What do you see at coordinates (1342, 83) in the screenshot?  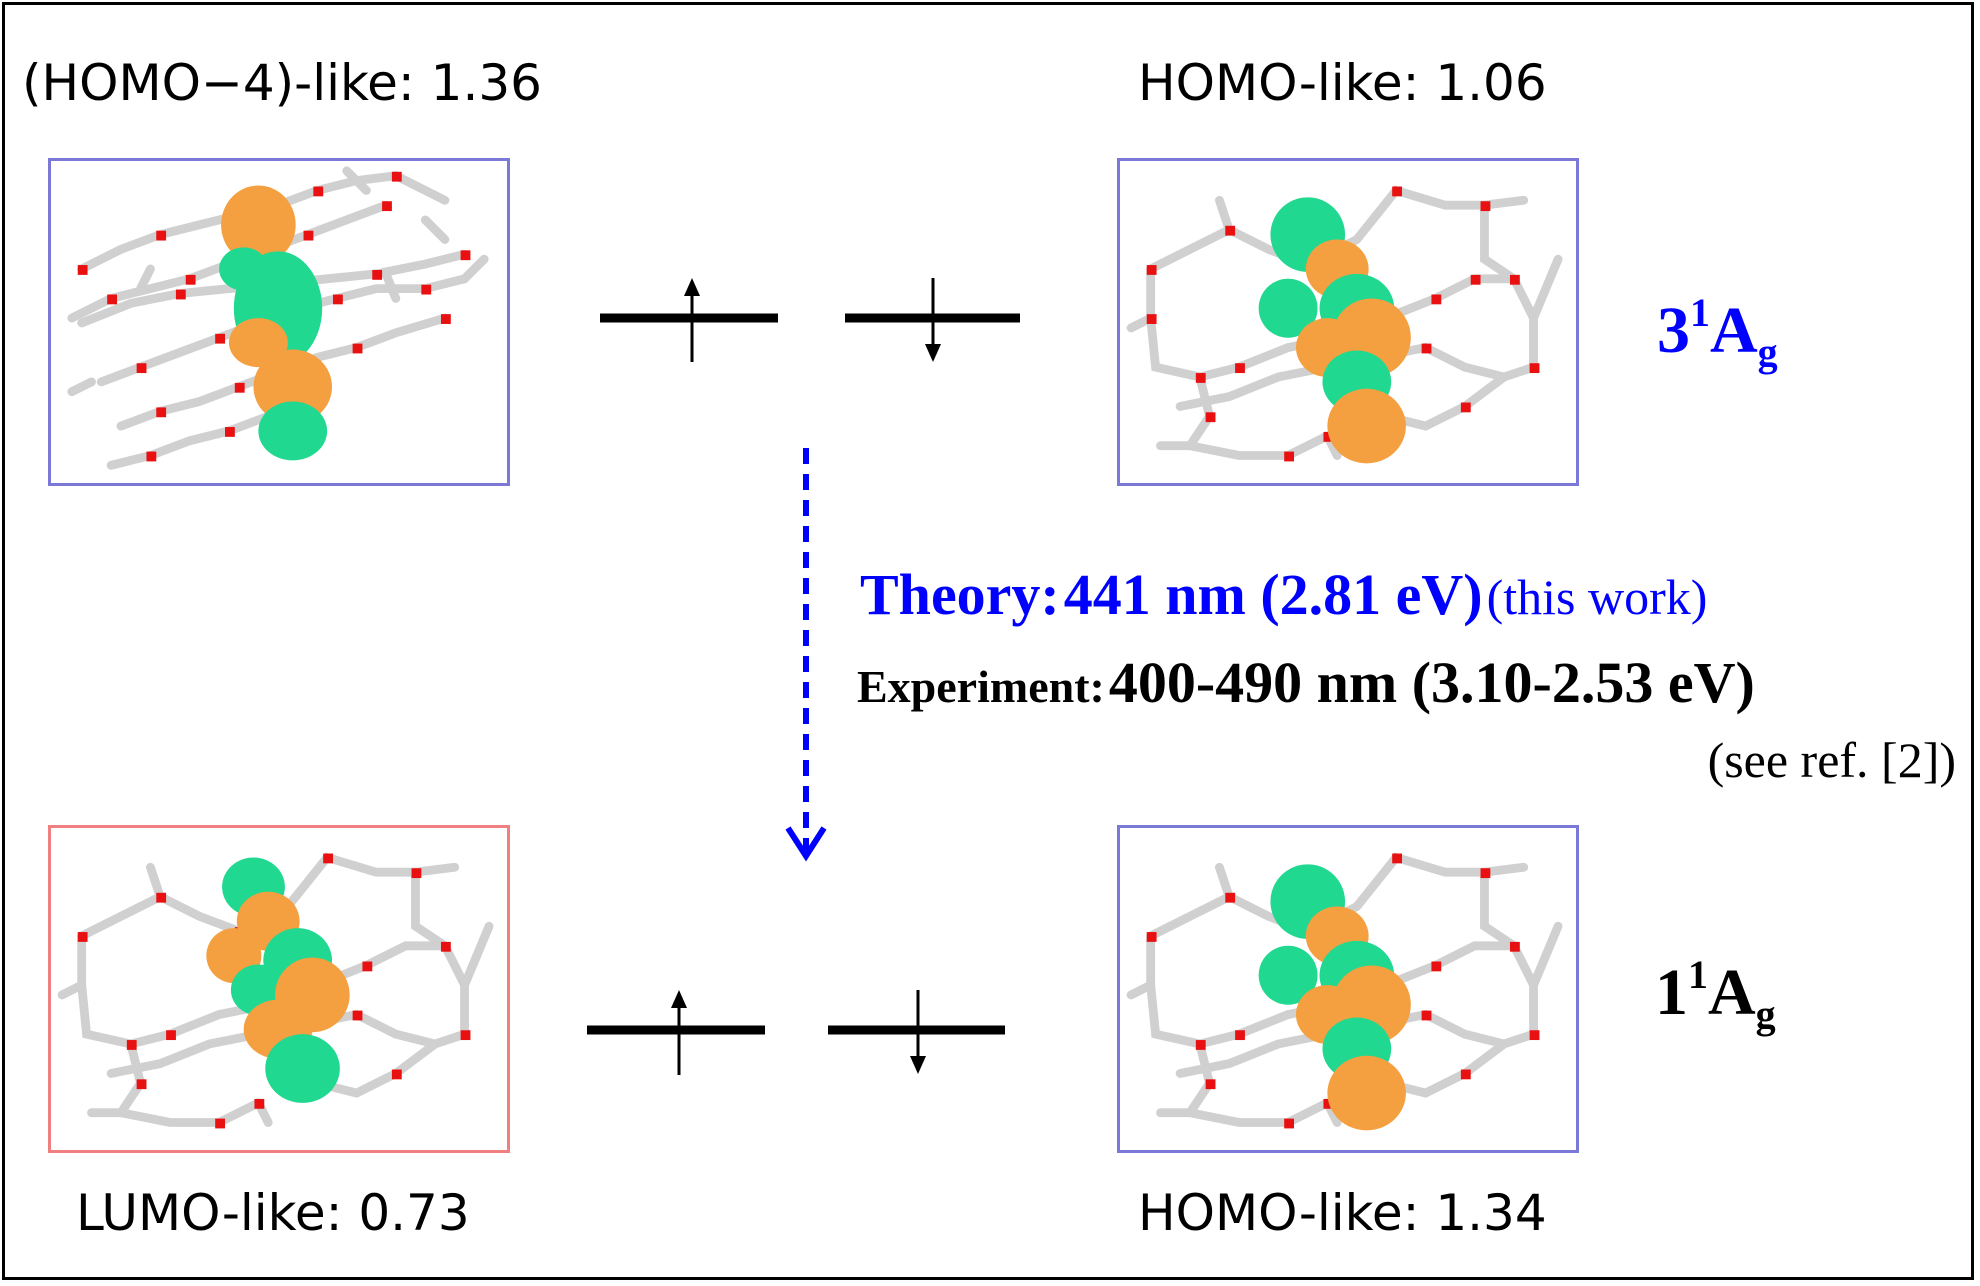 I see `homo-top-label: HOMO-like: 1.06` at bounding box center [1342, 83].